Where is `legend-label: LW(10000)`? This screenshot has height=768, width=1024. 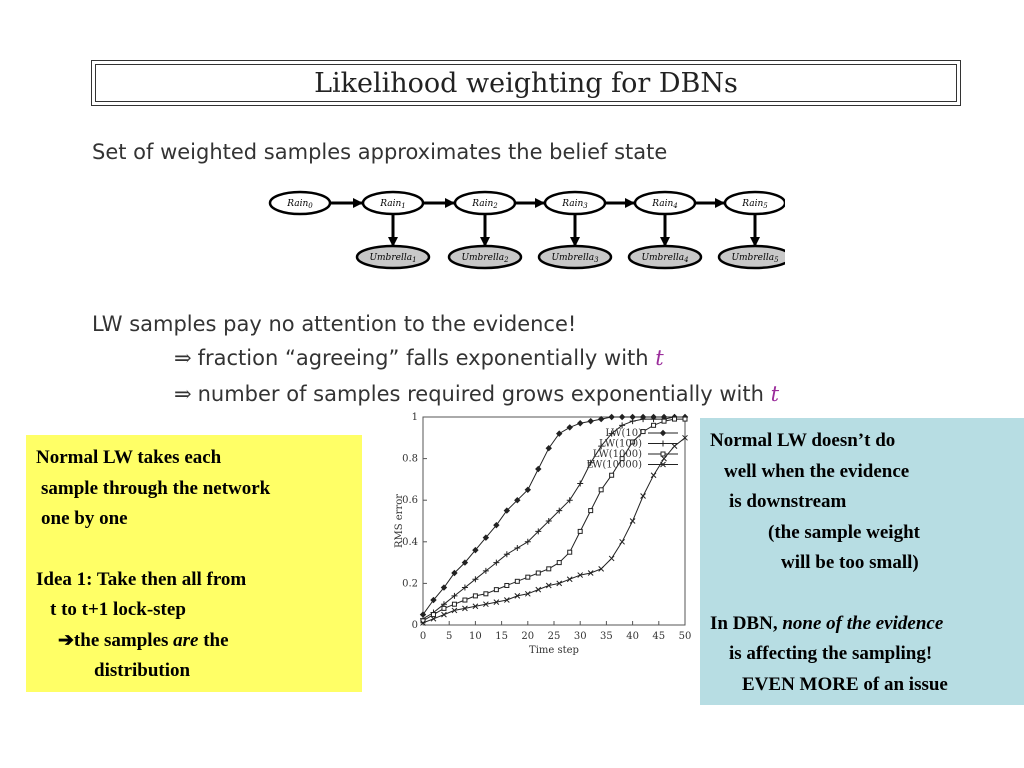 legend-label: LW(10000) is located at coordinates (614, 465).